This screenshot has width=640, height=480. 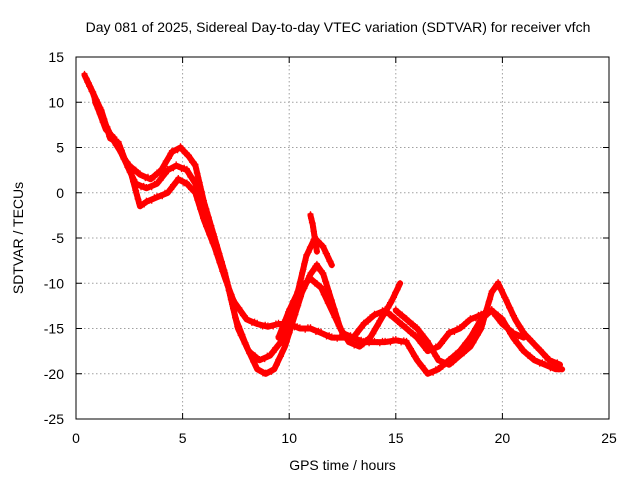 What do you see at coordinates (183, 438) in the screenshot?
I see `x-tick-label: 5` at bounding box center [183, 438].